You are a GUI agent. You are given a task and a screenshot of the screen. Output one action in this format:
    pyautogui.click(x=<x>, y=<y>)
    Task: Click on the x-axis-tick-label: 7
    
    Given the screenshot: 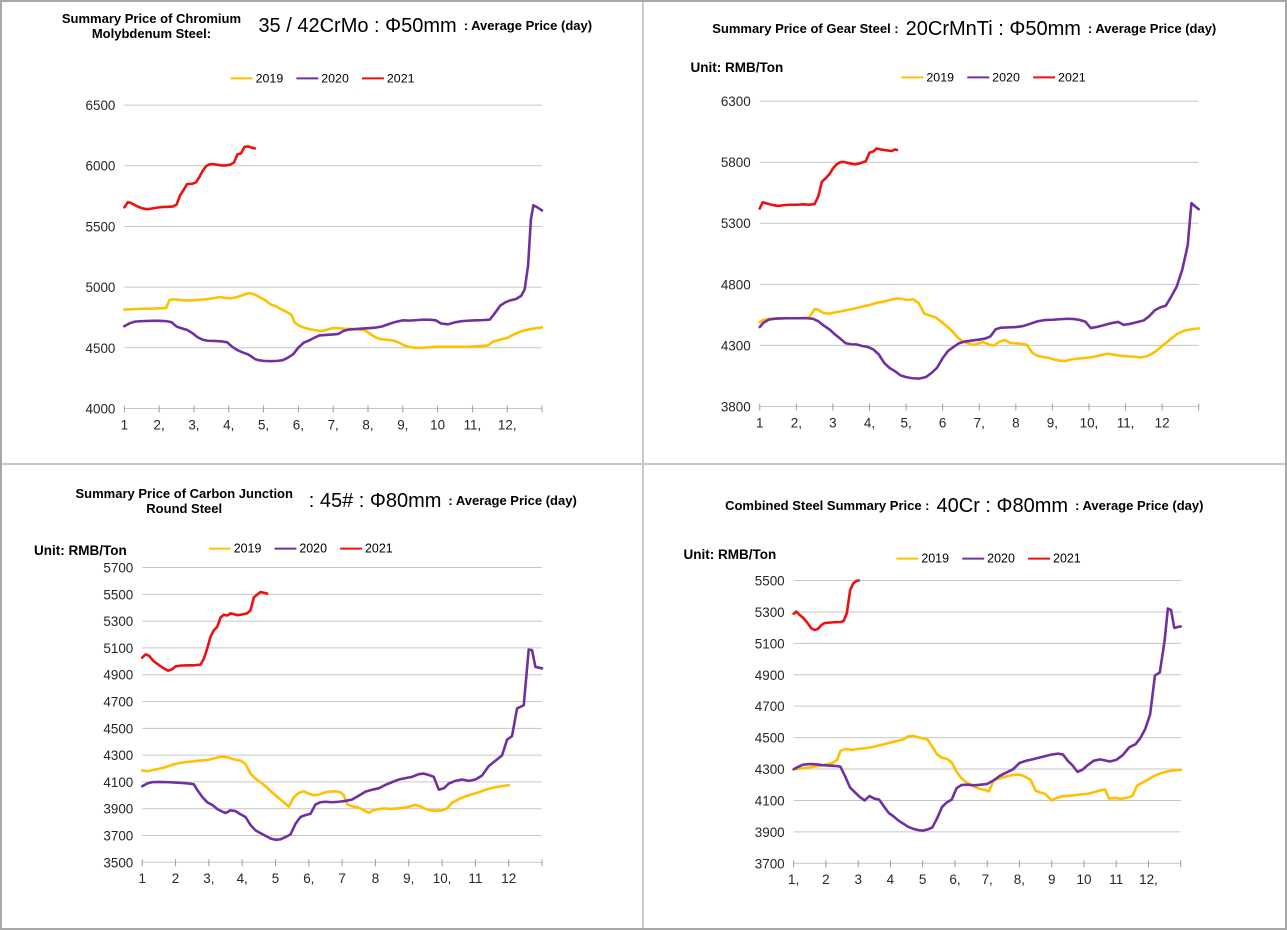 What is the action you would take?
    pyautogui.click(x=341, y=878)
    